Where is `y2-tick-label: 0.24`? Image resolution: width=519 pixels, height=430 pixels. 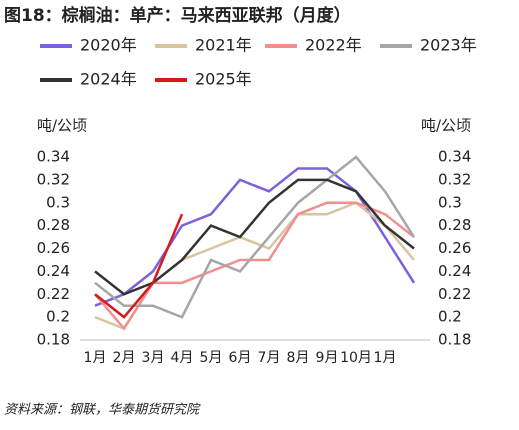 y2-tick-label: 0.24 is located at coordinates (454, 271).